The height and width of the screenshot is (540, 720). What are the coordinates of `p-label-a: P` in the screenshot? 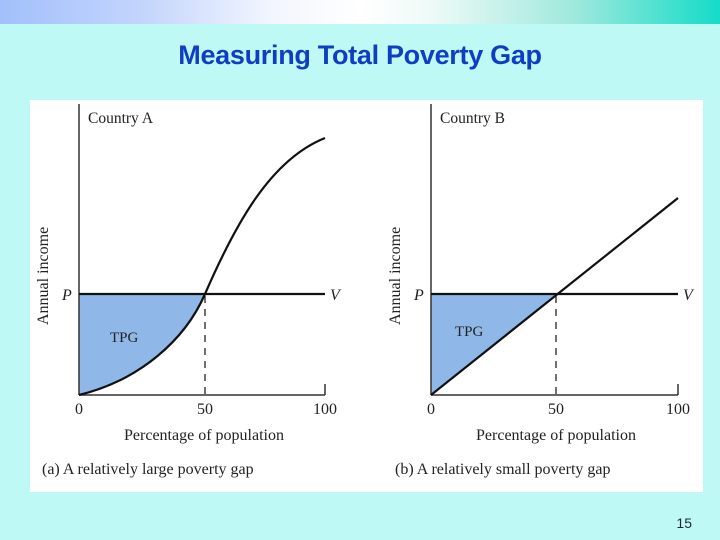 It's located at (66, 295).